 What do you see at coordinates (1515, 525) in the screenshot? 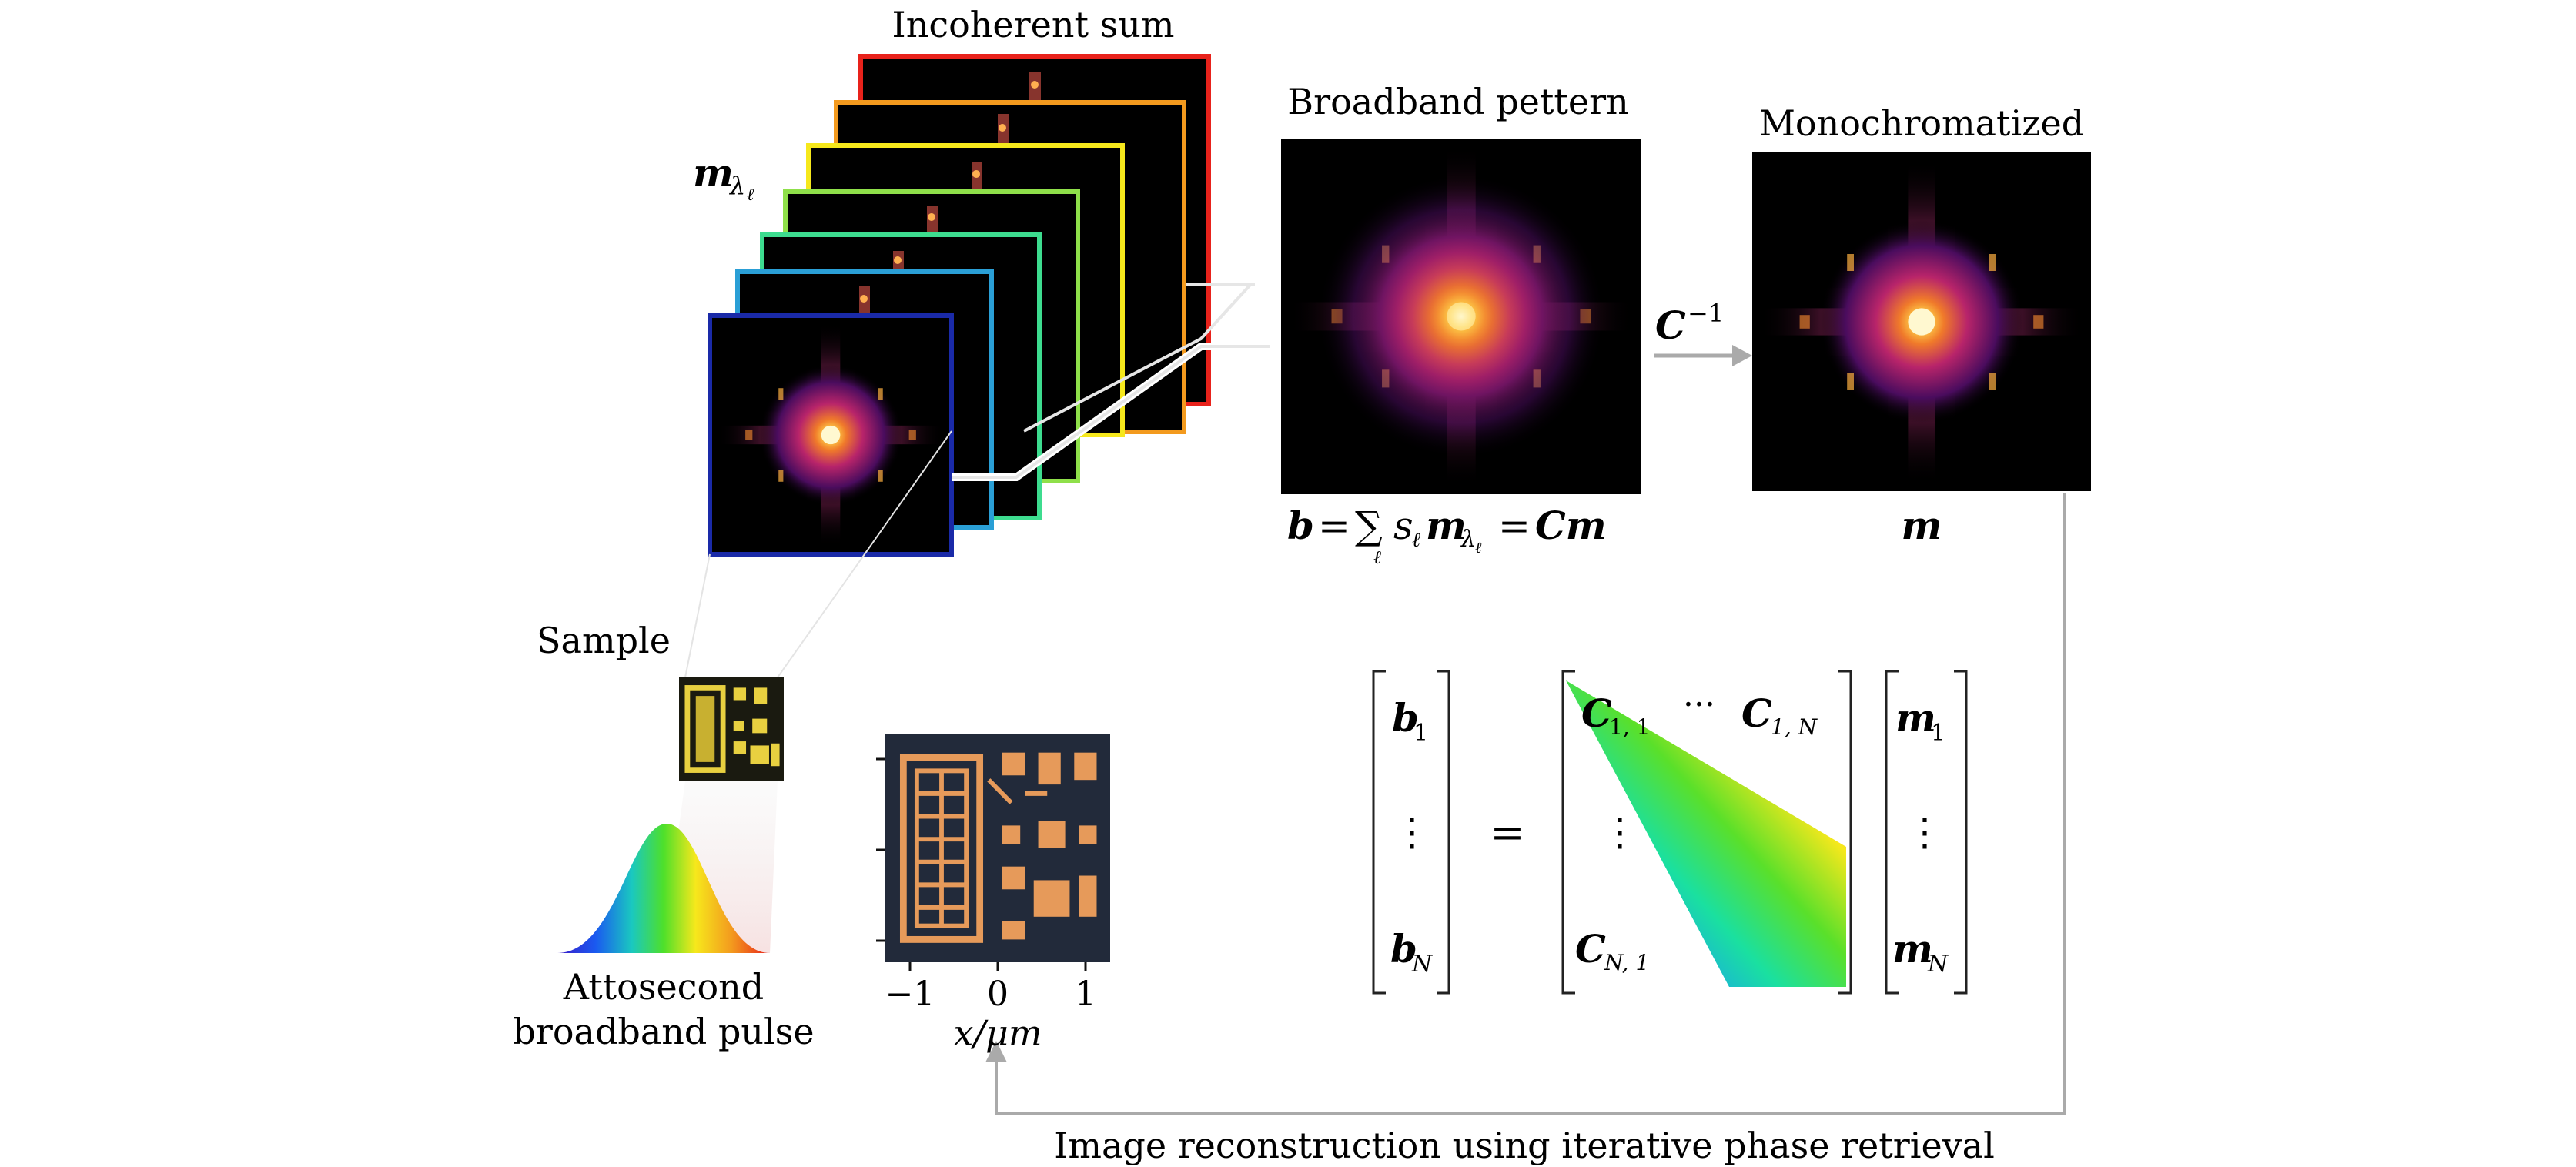
I see `eq-equals-2: =` at bounding box center [1515, 525].